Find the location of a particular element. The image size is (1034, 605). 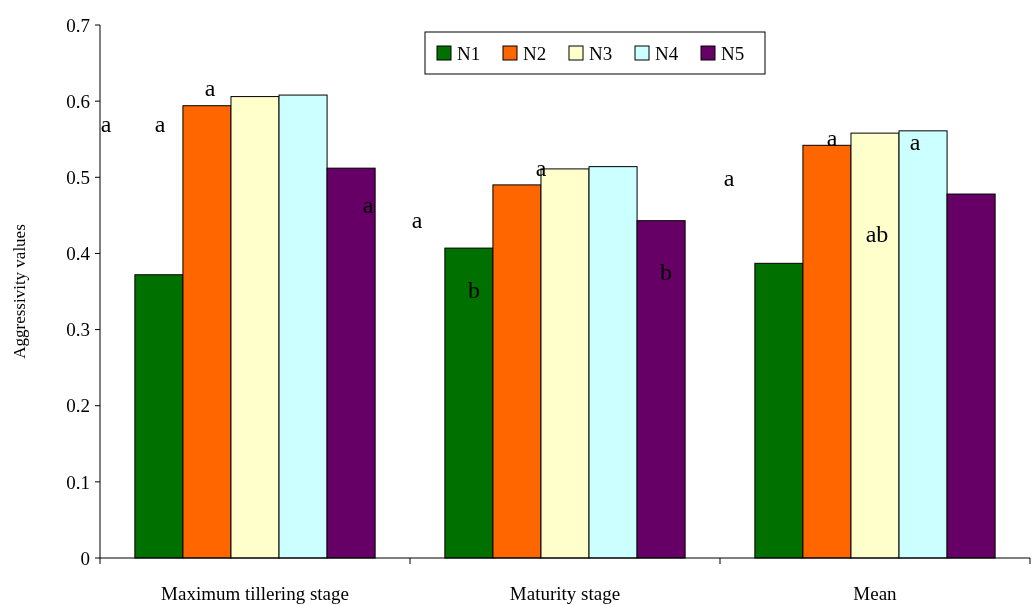

x-tick-label: Mean is located at coordinates (875, 593).